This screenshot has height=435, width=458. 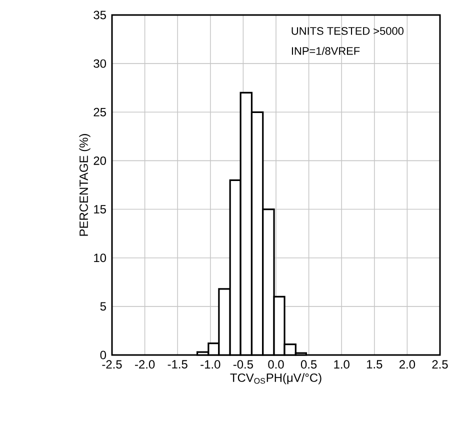 I want to click on x-tick-label: 1.5, so click(x=374, y=364).